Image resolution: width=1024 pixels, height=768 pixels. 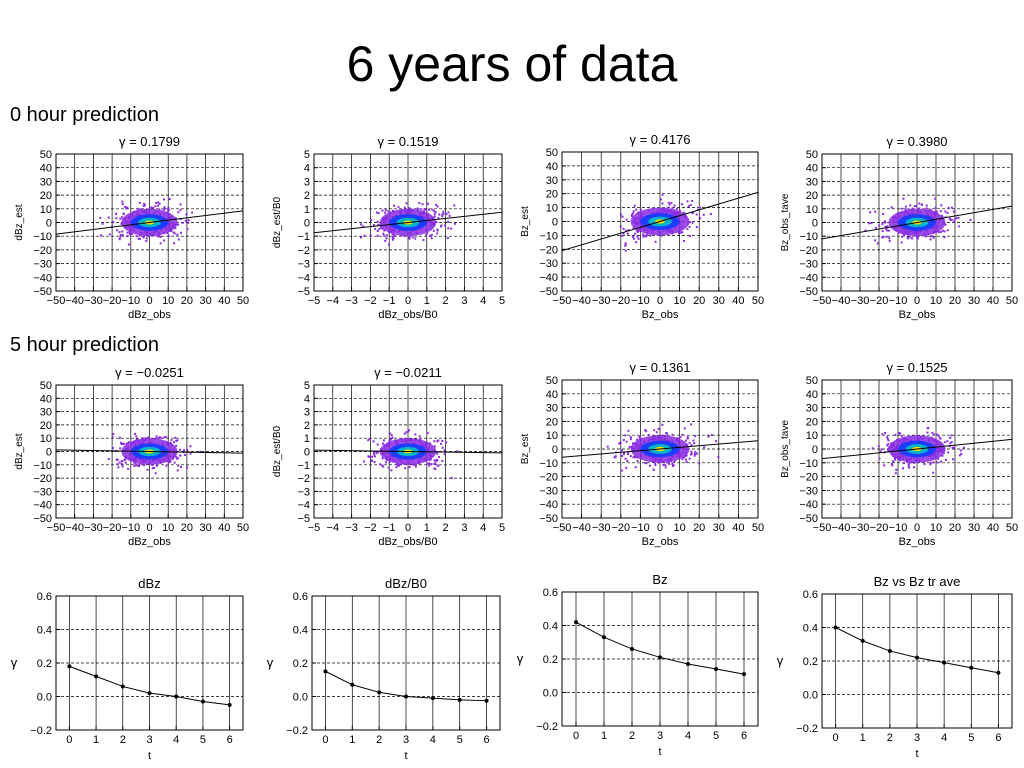 I want to click on y-tick-label: 40, so click(x=812, y=169).